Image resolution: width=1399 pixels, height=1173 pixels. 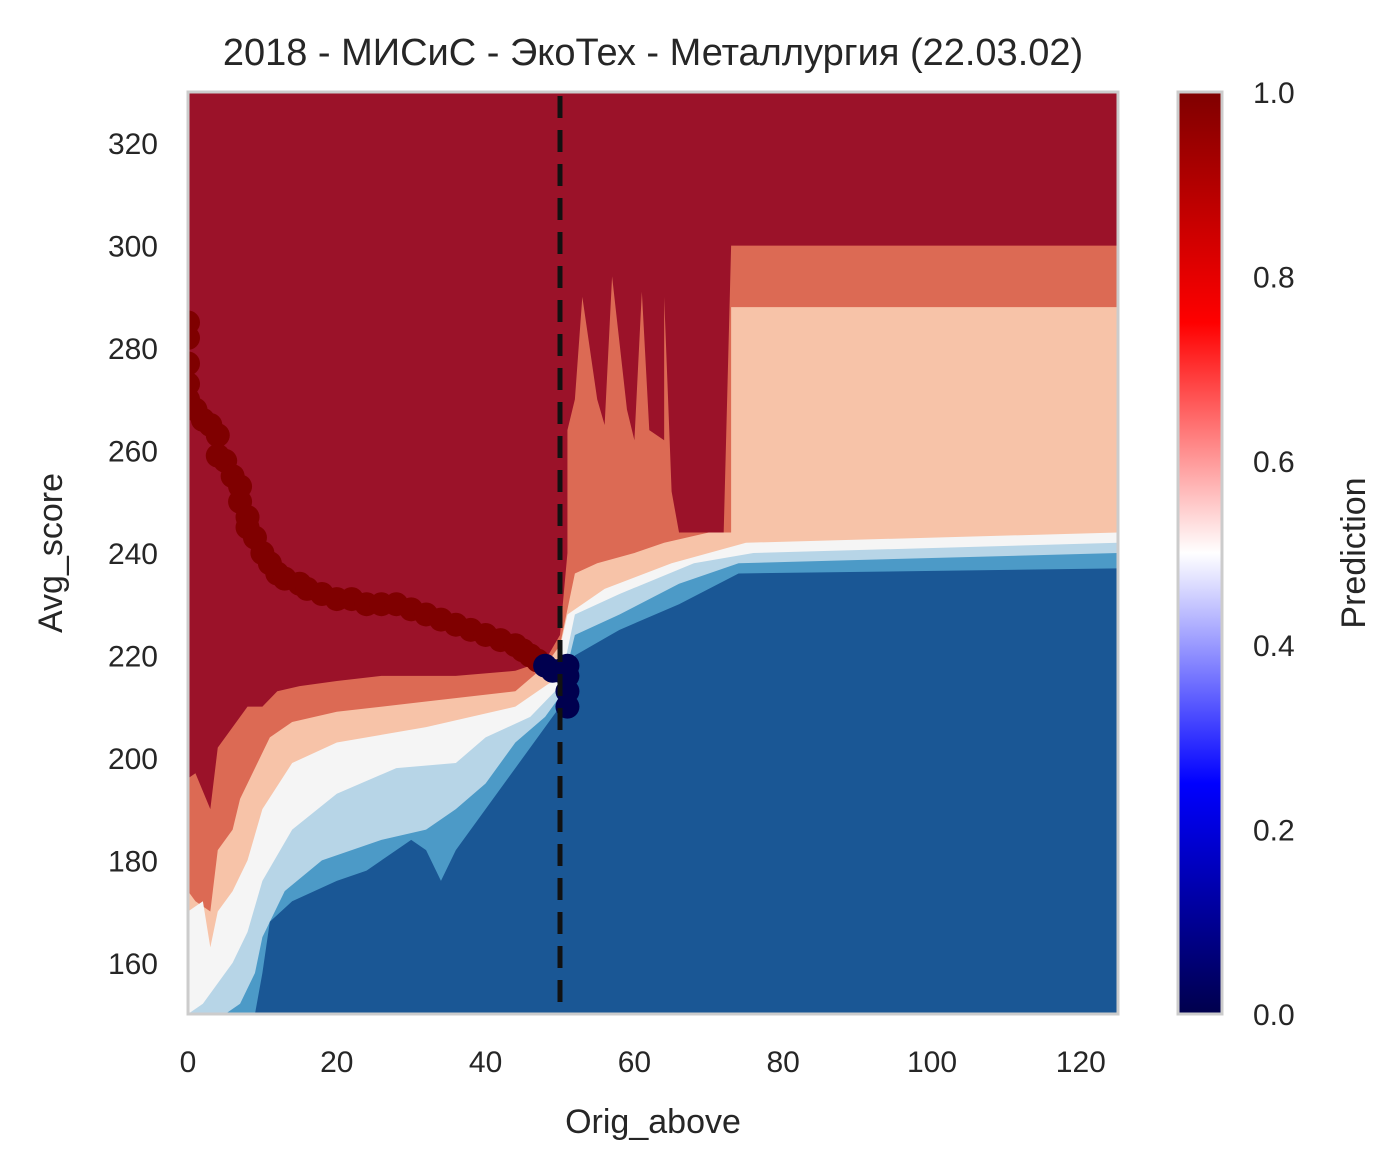 What do you see at coordinates (51, 553) in the screenshot?
I see `y-axis-label: Avg_score` at bounding box center [51, 553].